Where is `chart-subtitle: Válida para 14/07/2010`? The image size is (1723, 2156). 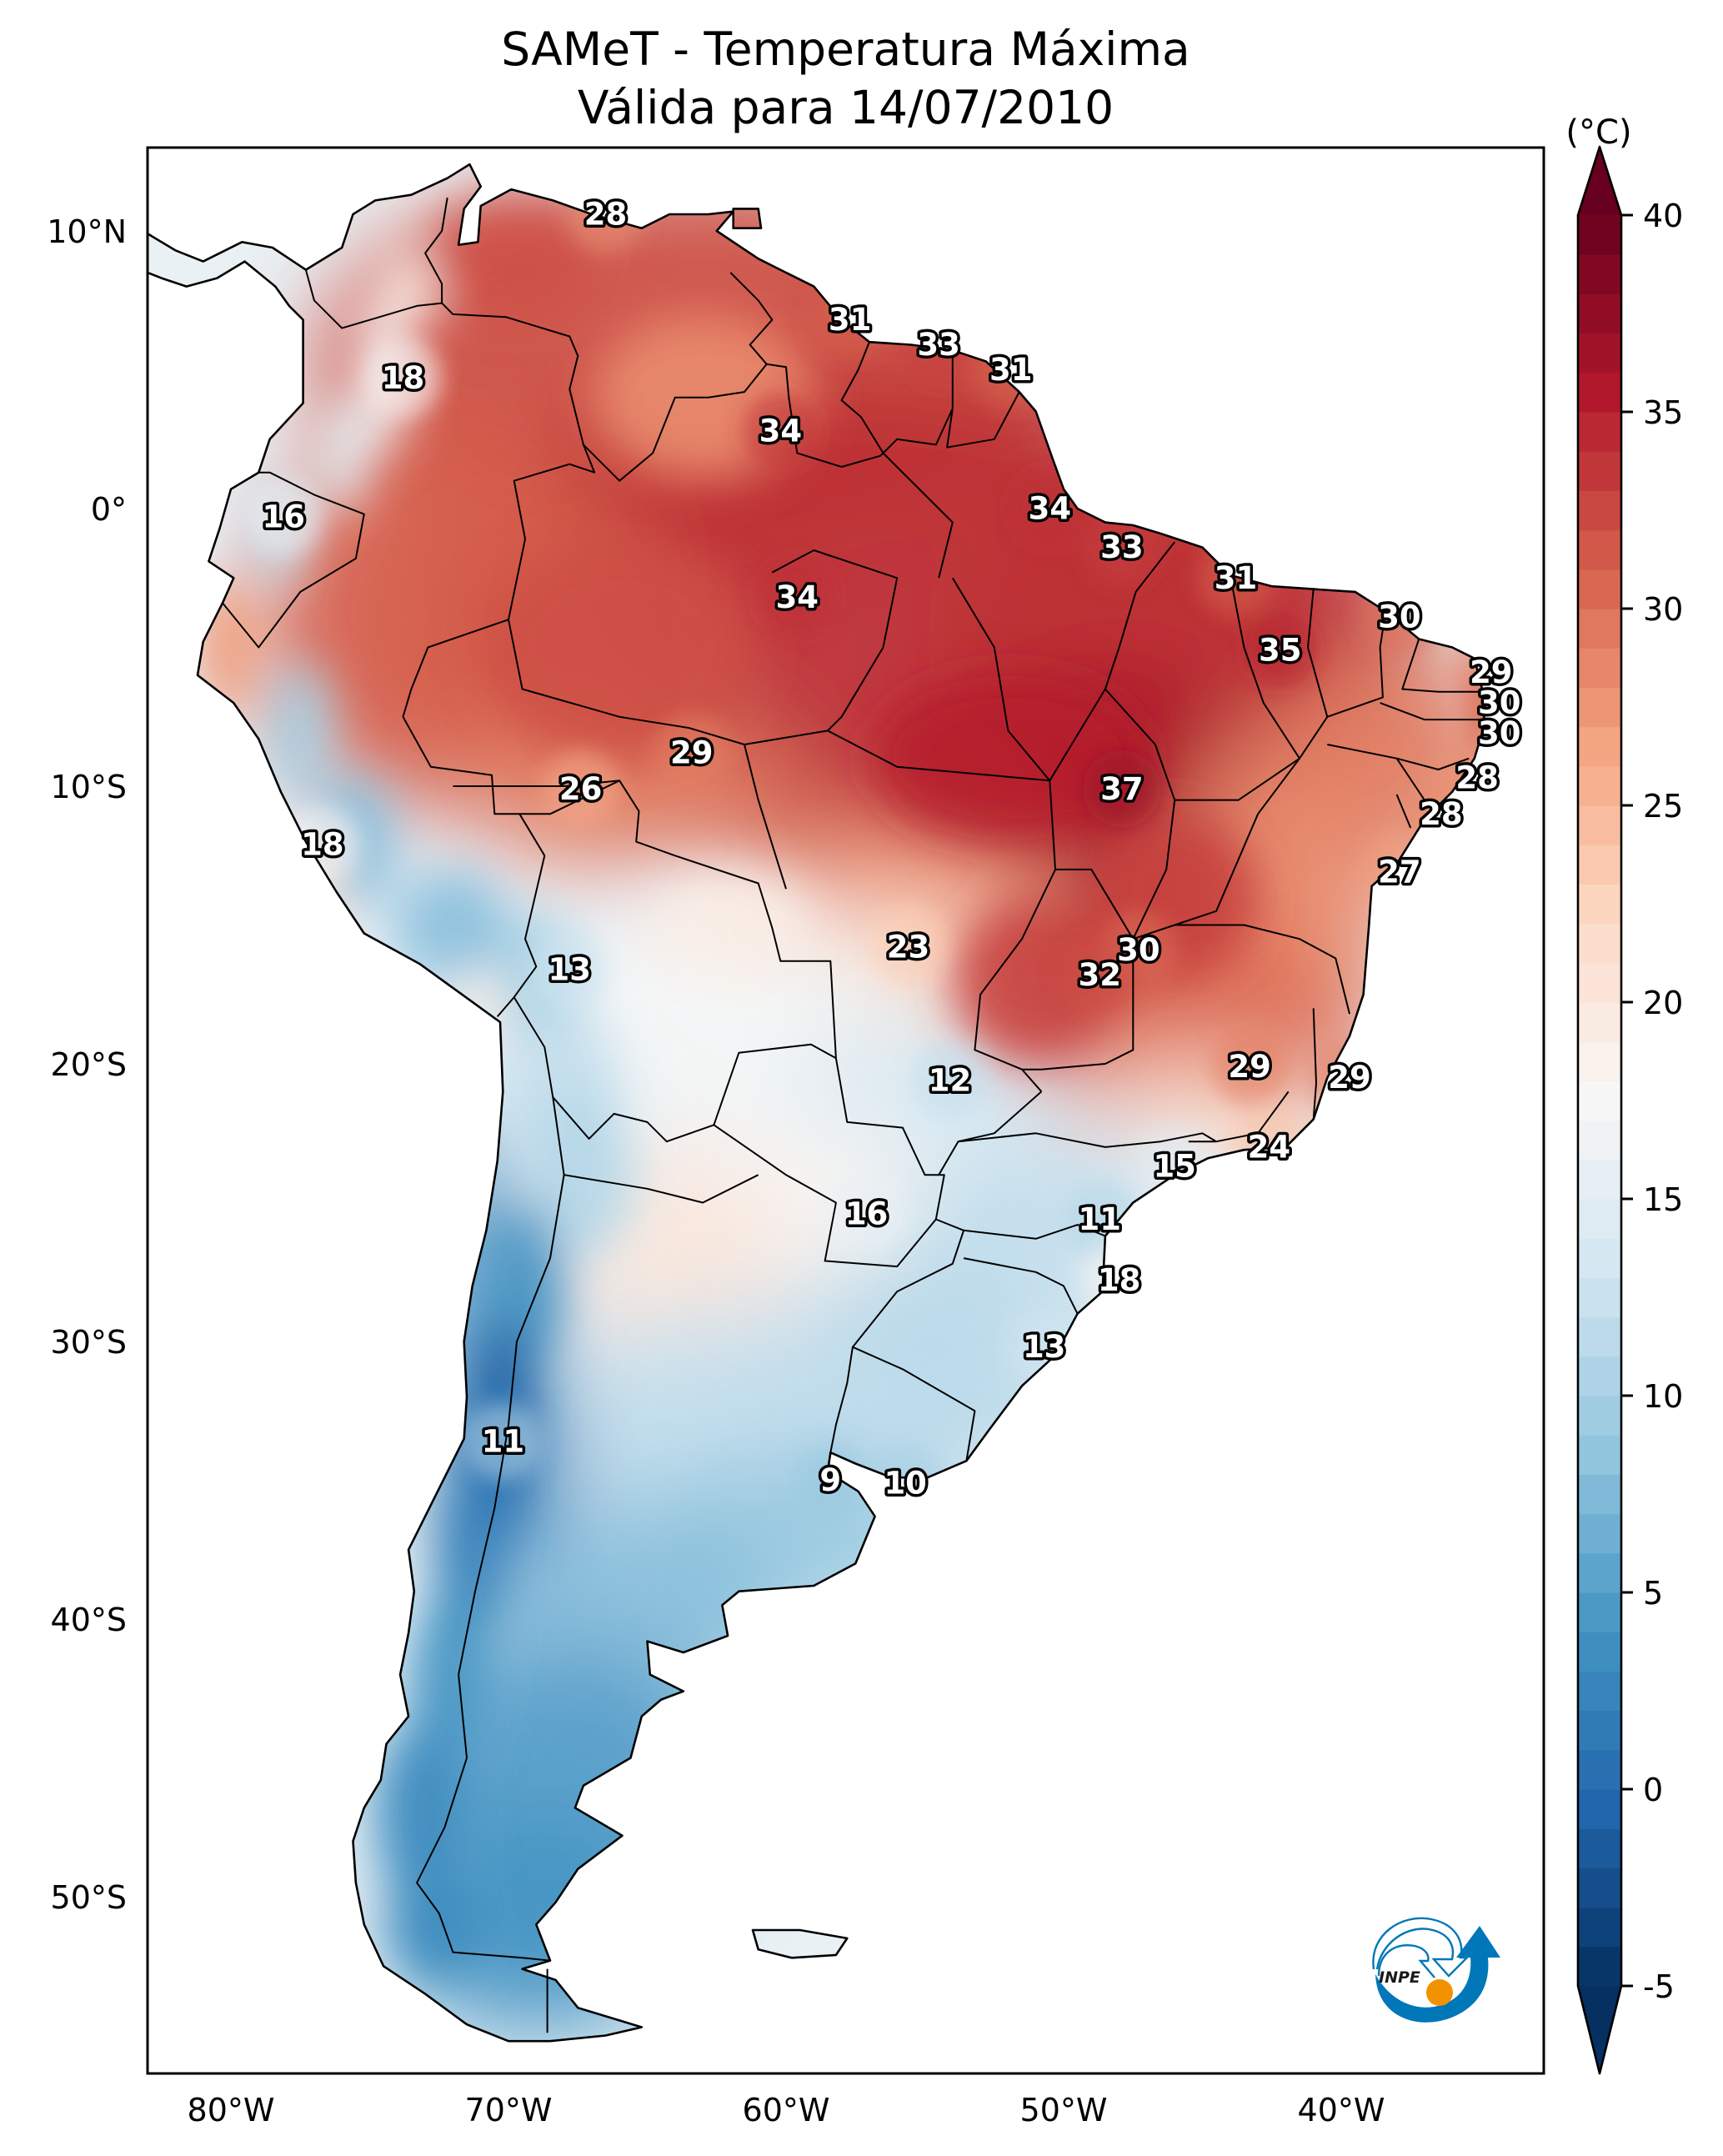
chart-subtitle: Válida para 14/07/2010 is located at coordinates (845, 108).